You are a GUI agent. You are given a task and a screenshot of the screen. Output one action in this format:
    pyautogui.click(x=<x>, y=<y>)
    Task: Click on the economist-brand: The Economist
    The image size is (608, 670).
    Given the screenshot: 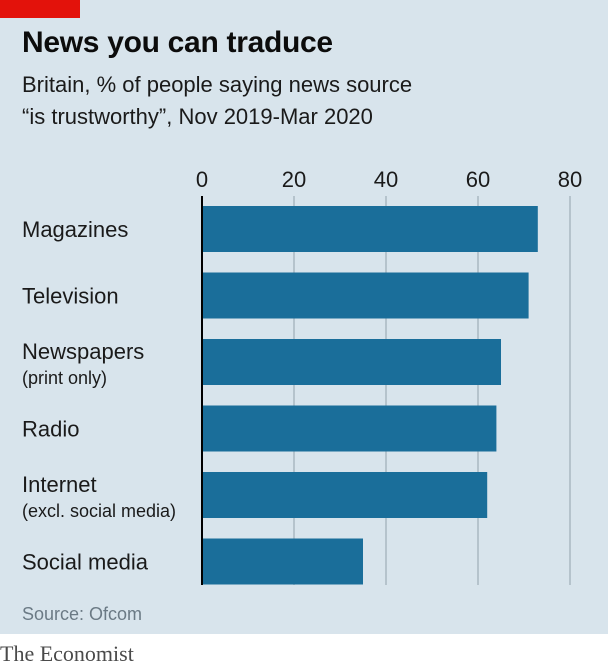 What is the action you would take?
    pyautogui.click(x=67, y=653)
    